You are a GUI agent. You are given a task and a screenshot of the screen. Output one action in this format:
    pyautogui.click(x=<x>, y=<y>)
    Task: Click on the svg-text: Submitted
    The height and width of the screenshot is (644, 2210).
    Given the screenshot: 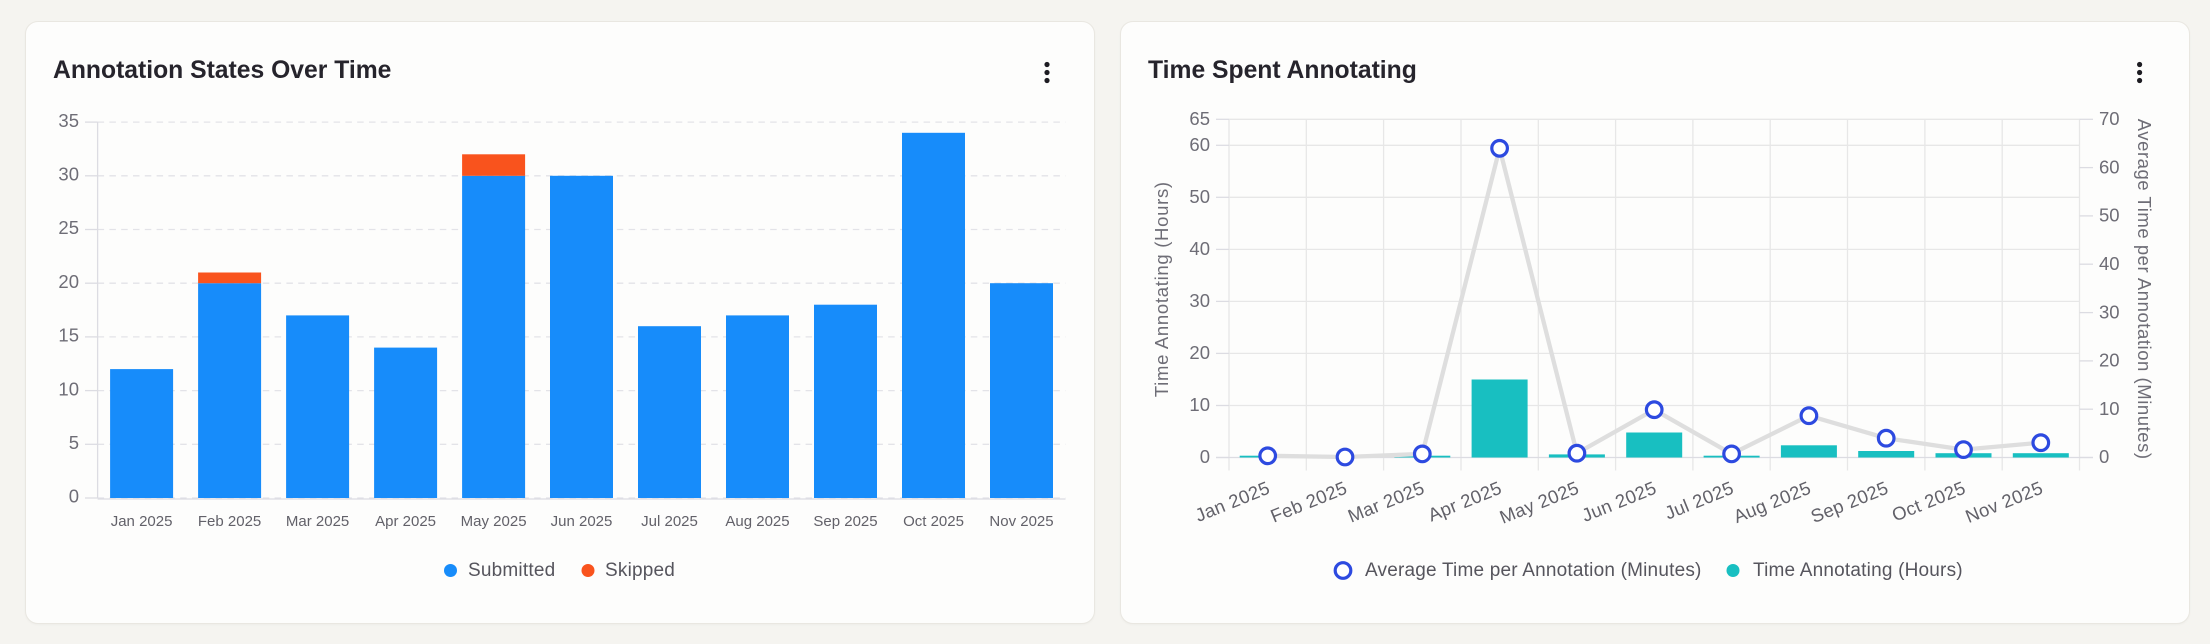 What is the action you would take?
    pyautogui.click(x=511, y=570)
    